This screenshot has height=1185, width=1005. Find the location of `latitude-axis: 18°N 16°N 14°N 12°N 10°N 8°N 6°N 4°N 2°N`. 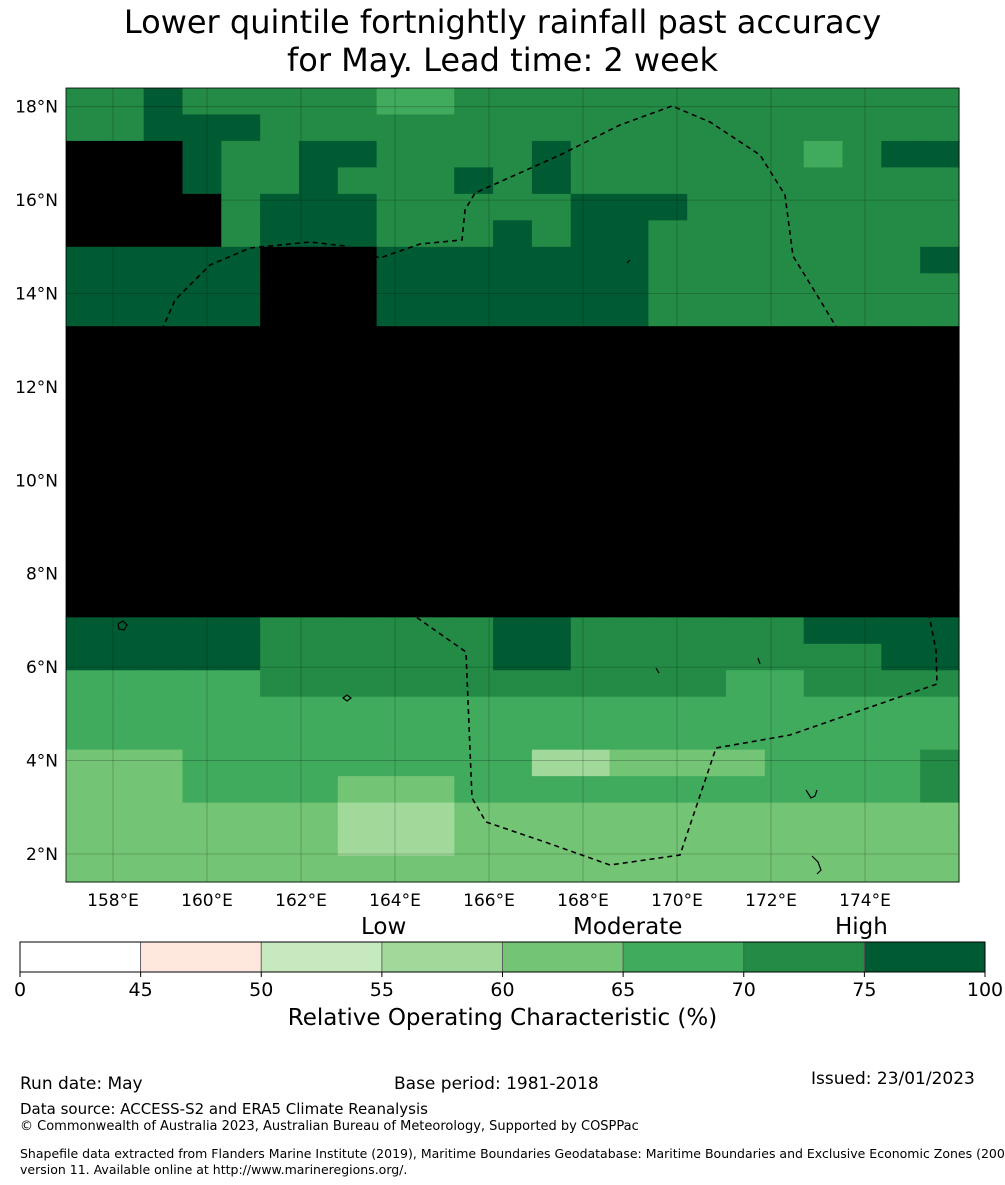

latitude-axis: 18°N 16°N 14°N 12°N 10°N 8°N 6°N 4°N 2°N is located at coordinates (36, 481).